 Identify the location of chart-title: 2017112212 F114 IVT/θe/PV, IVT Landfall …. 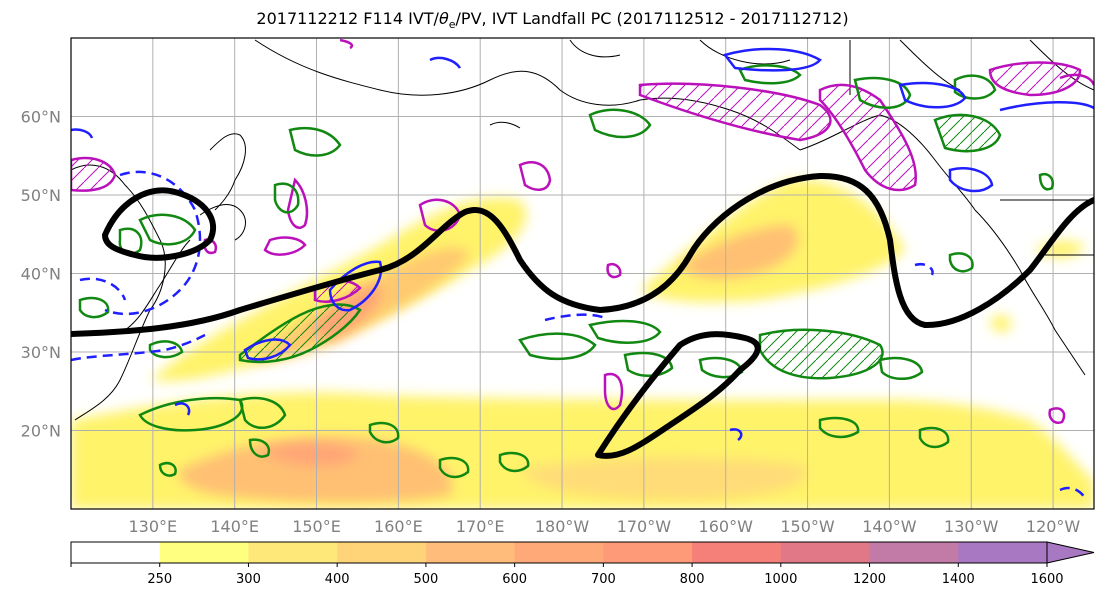
(552, 20).